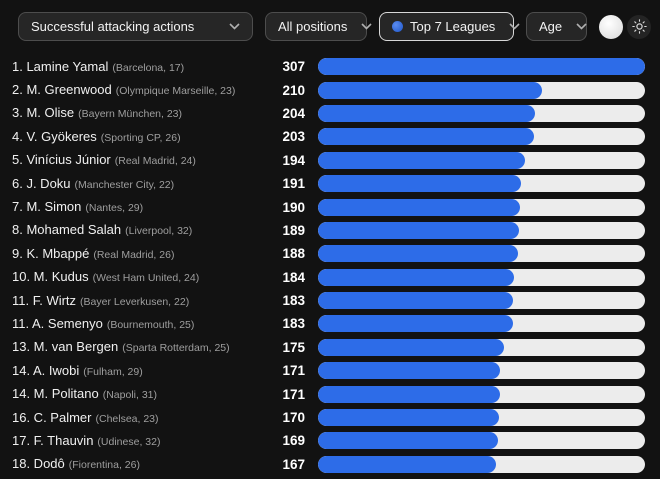 This screenshot has height=479, width=660. Describe the element at coordinates (176, 348) in the screenshot. I see `player-team-age: (Sparta Rotterdam, 25)` at that location.